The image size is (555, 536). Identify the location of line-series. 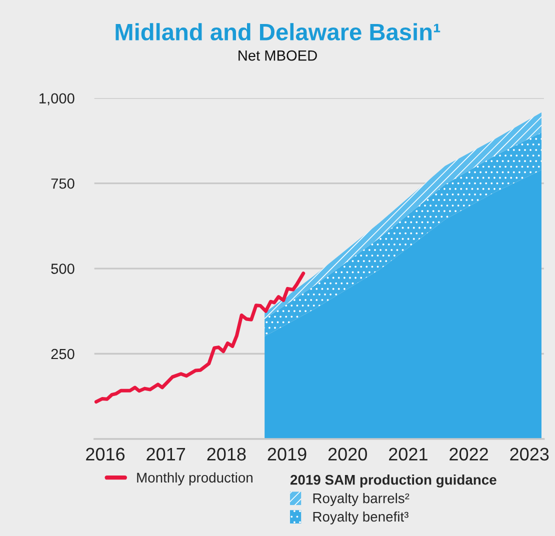
(200, 338).